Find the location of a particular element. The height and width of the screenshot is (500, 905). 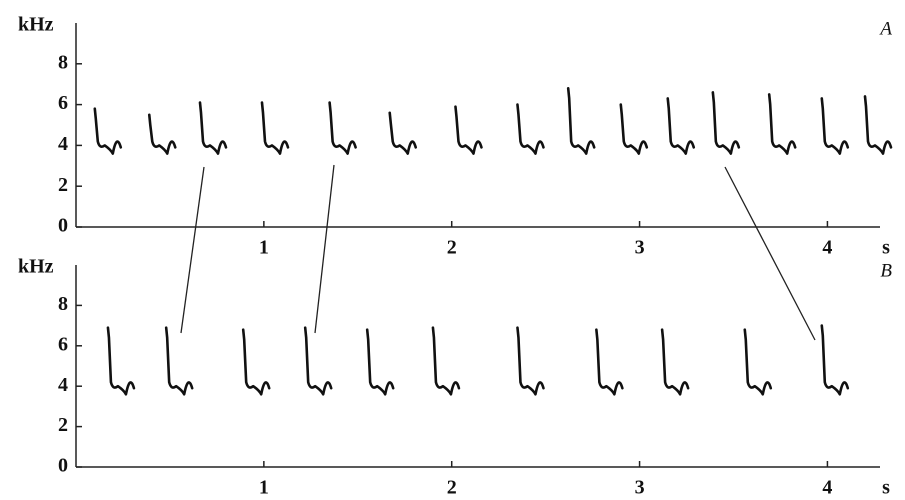

panel-label: B is located at coordinates (886, 270).